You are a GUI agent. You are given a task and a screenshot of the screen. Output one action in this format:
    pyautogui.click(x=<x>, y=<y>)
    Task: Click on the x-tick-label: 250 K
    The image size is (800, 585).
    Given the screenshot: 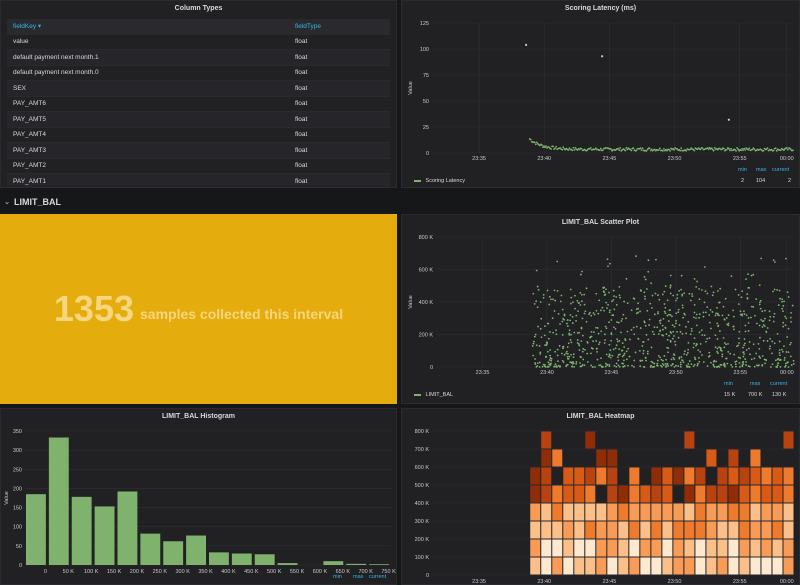 What is the action you would take?
    pyautogui.click(x=160, y=572)
    